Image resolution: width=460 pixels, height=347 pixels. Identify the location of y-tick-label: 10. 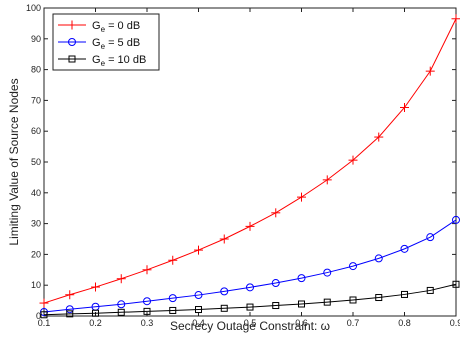
(36, 285).